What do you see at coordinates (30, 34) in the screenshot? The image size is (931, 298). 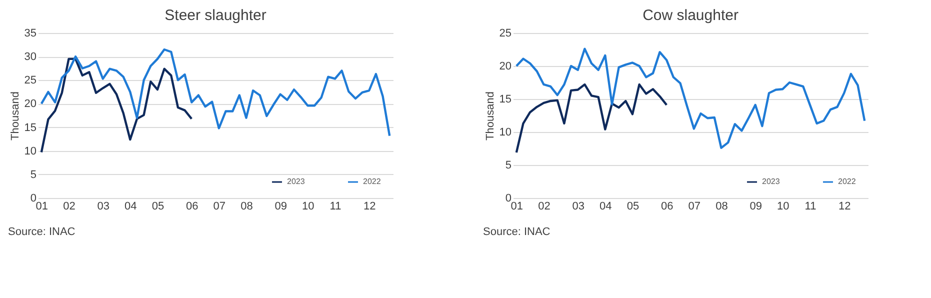 I see `y-tick-label: 35` at bounding box center [30, 34].